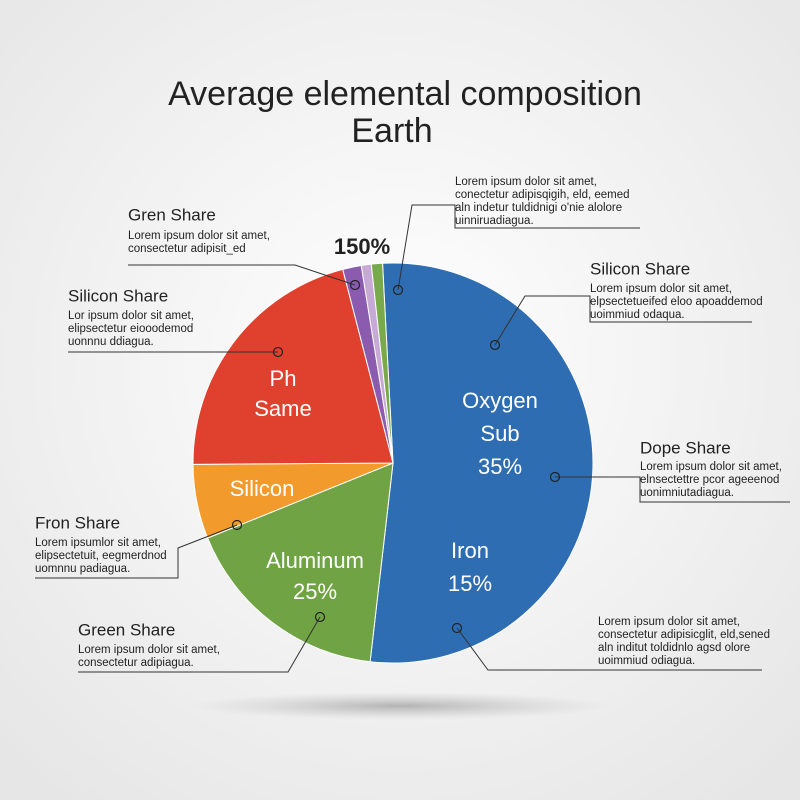 Image resolution: width=800 pixels, height=800 pixels. Describe the element at coordinates (136, 663) in the screenshot. I see `callout-text: consectetur adipiagua.` at that location.